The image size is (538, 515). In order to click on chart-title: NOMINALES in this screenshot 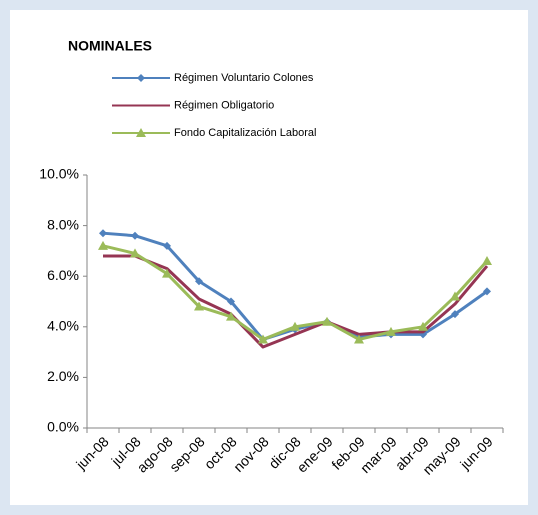, I will do `click(110, 46)`.